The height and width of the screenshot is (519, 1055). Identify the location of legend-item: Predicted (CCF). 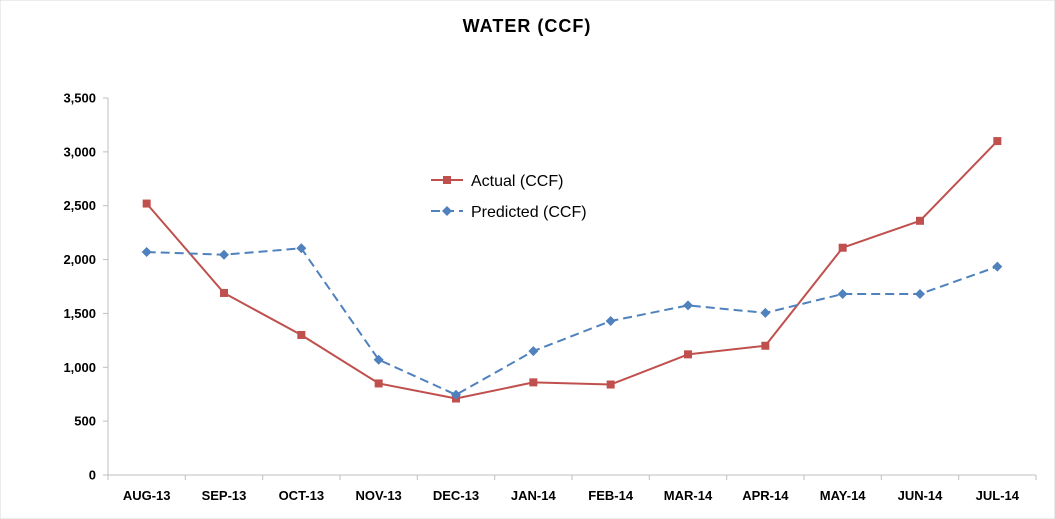
(509, 212).